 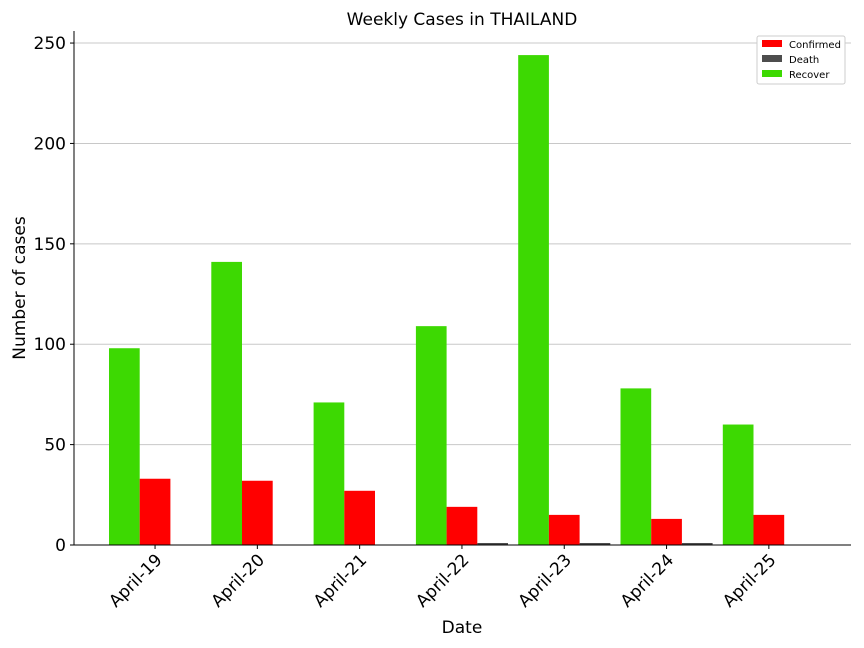 What do you see at coordinates (50, 245) in the screenshot?
I see `y-tick-label: 150` at bounding box center [50, 245].